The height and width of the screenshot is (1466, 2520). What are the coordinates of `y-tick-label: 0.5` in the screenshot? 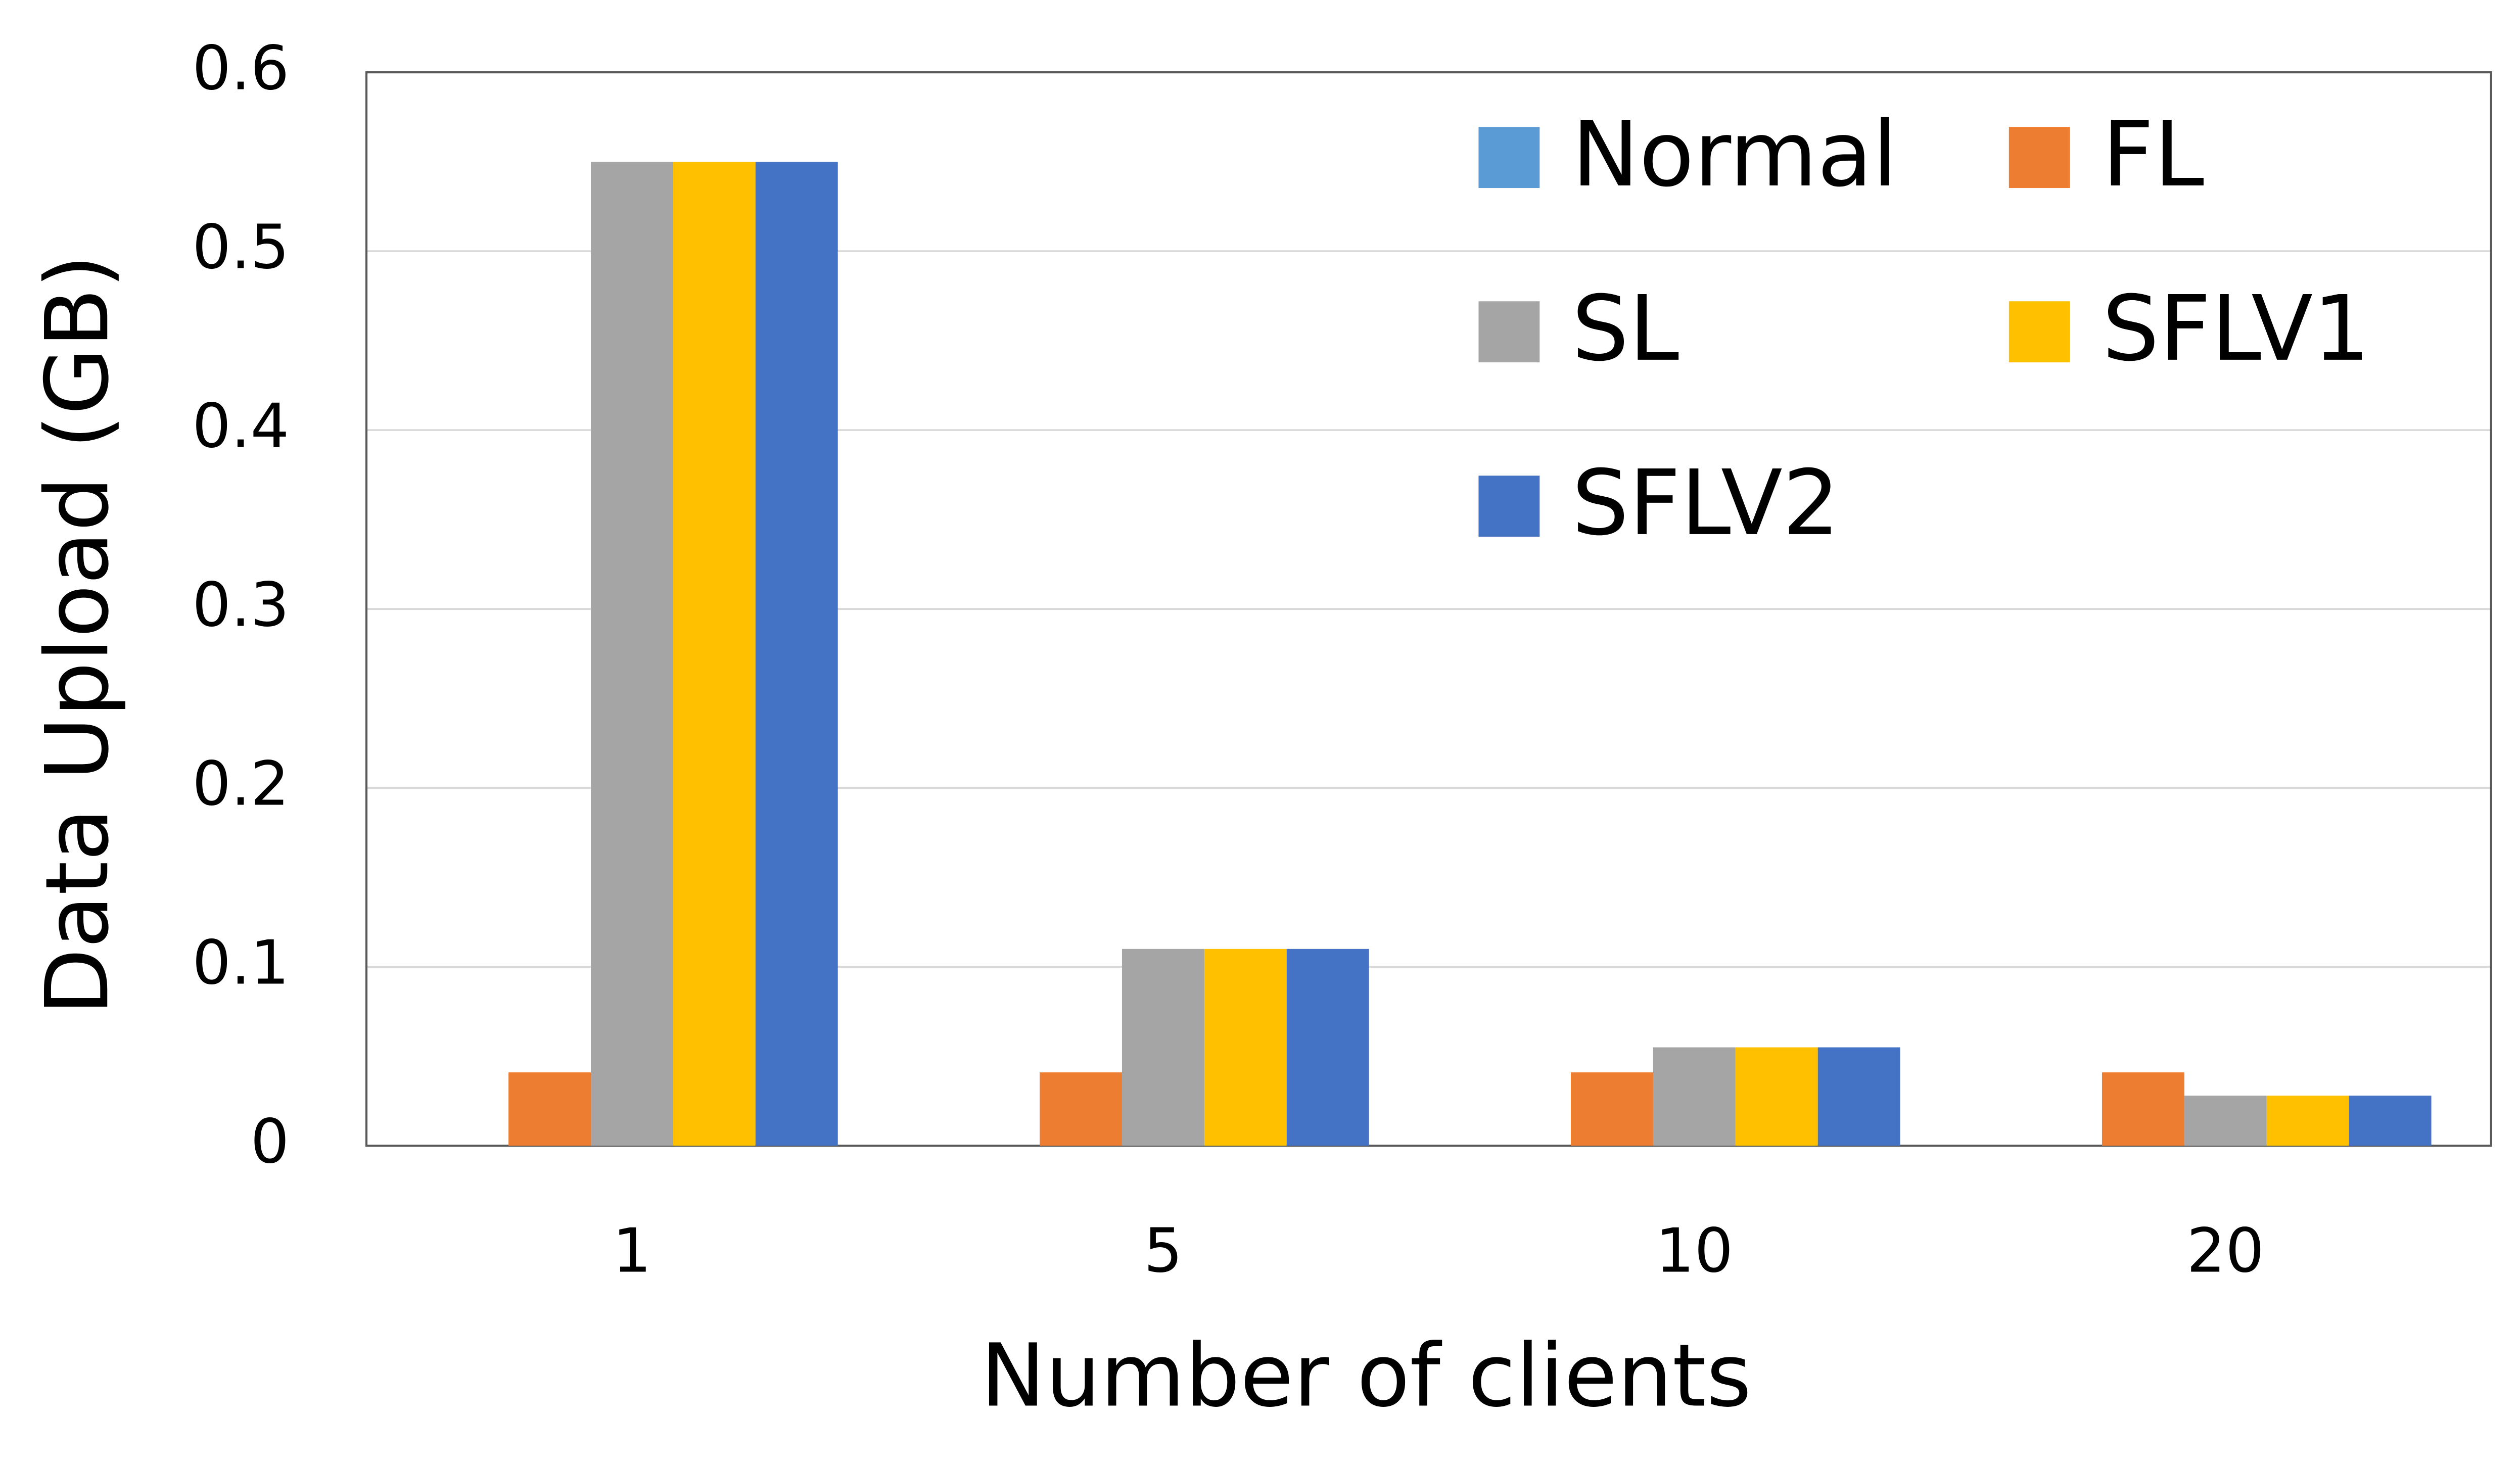 It's located at (240, 247).